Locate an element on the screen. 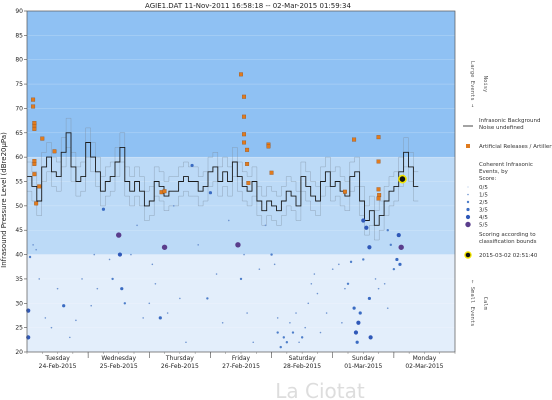 This screenshot has height=400, width=552. side-labels: Large Events → Noisy ← Small Events Calm is located at coordinates (478, 194).